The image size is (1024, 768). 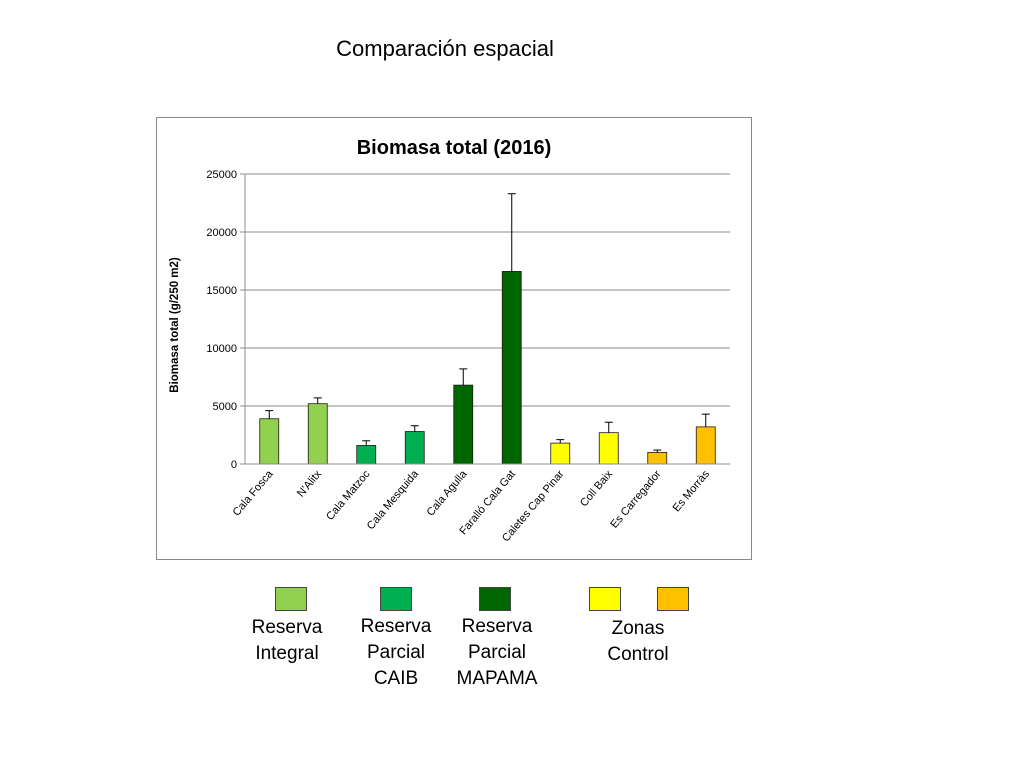 What do you see at coordinates (596, 488) in the screenshot?
I see `x-tick-label: Coll Baix` at bounding box center [596, 488].